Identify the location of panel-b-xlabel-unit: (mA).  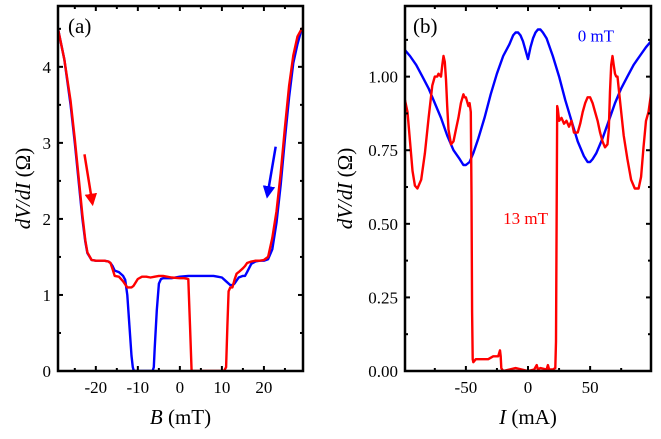
(531, 417).